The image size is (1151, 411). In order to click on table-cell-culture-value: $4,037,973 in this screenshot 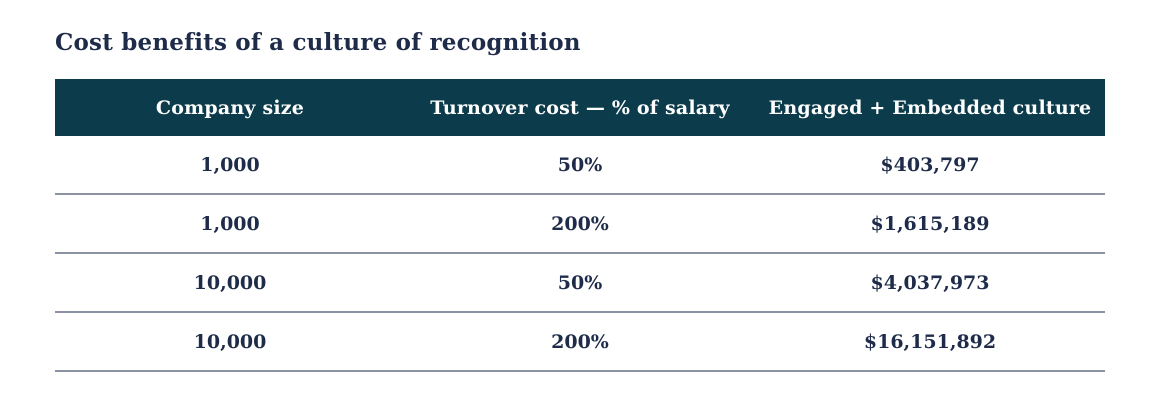, I will do `click(930, 283)`.